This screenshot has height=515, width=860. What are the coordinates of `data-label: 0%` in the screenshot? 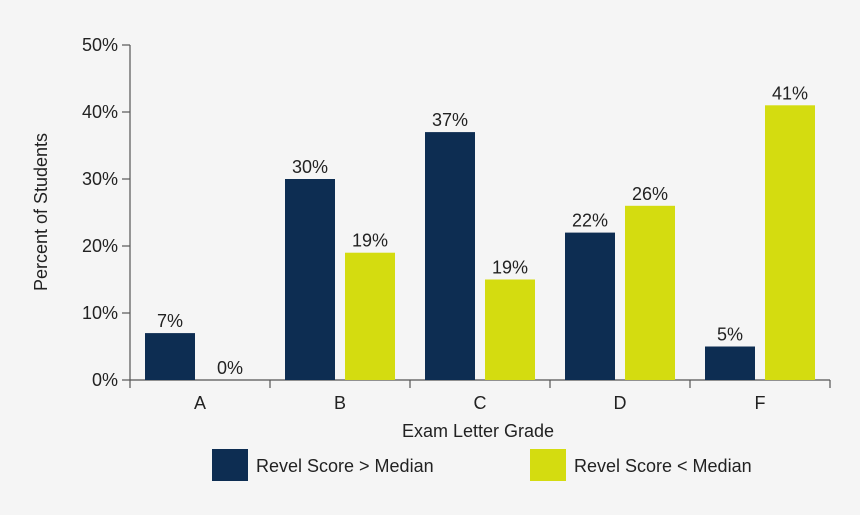 It's located at (230, 368).